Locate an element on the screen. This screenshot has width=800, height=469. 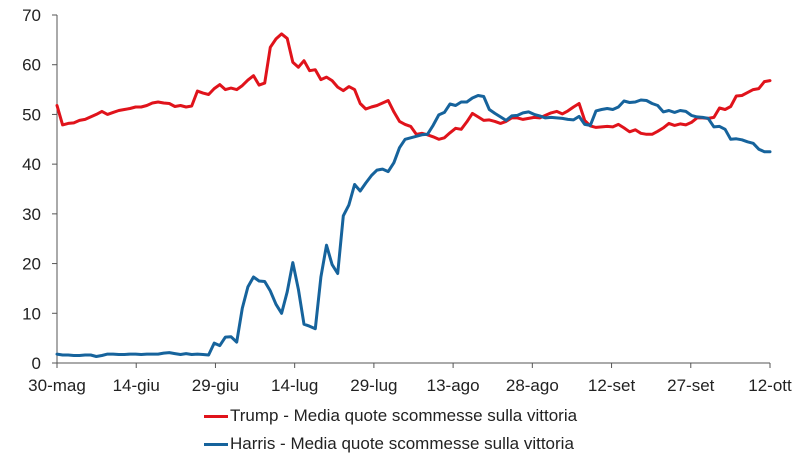
x-tick-label: 12-set is located at coordinates (612, 385).